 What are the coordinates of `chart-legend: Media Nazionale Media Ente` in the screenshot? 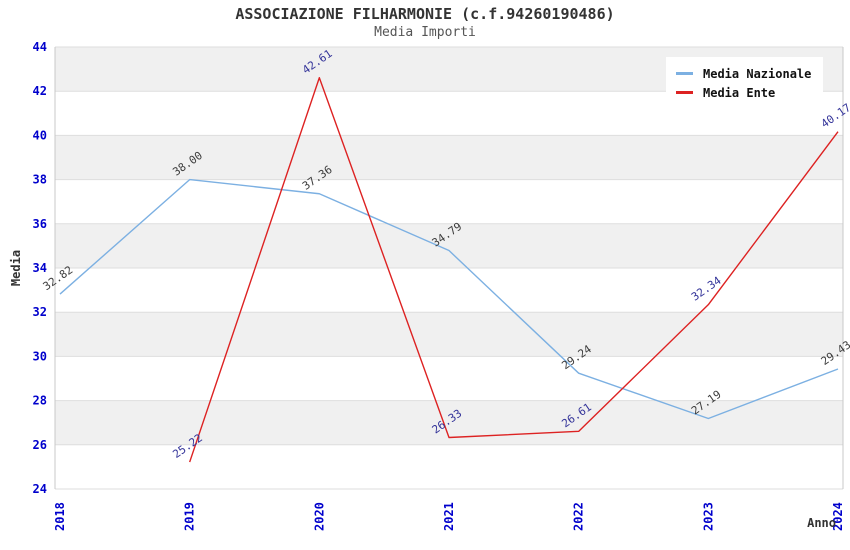 It's located at (745, 83).